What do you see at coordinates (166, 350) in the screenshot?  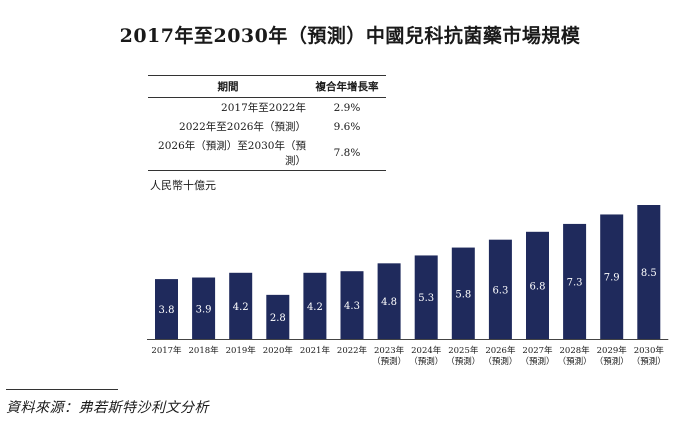 I see `x-tick-label: 2017年` at bounding box center [166, 350].